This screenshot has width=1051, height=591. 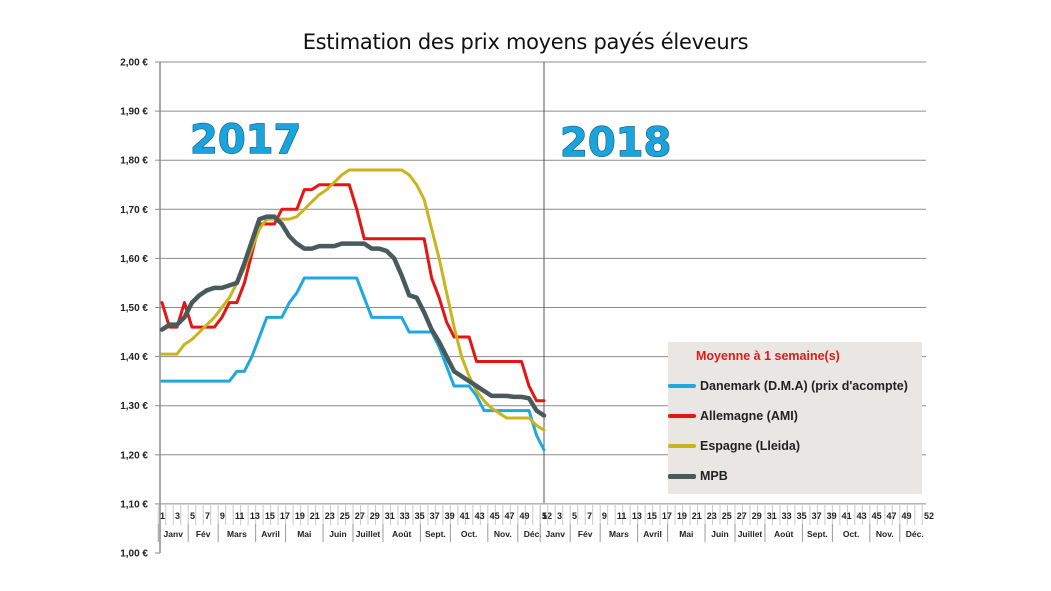 What do you see at coordinates (134, 455) in the screenshot?
I see `y-tick-label: 1,20 €` at bounding box center [134, 455].